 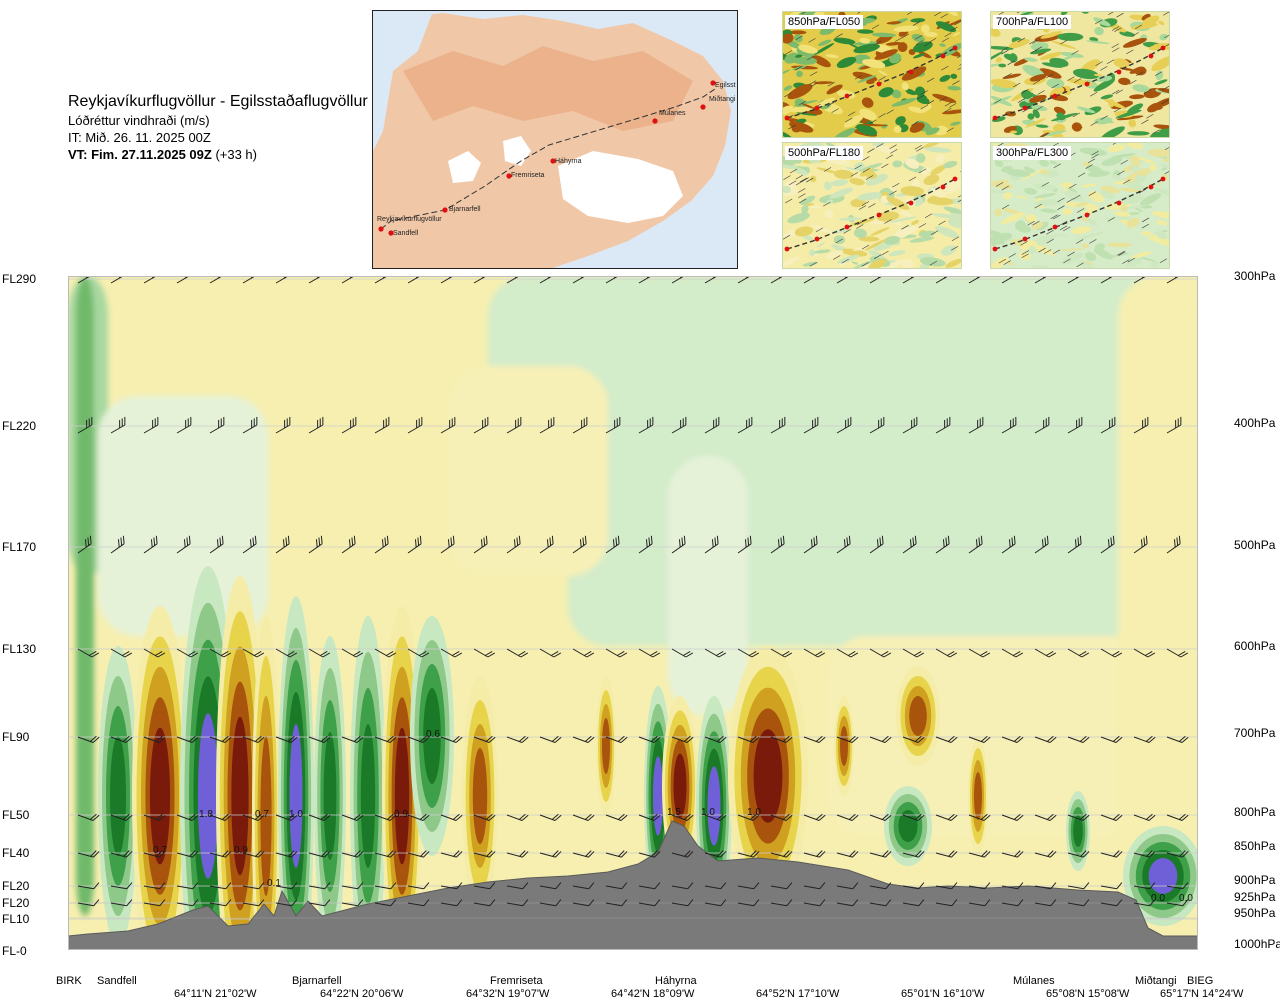 I want to click on downdraft-column, so click(x=160, y=778).